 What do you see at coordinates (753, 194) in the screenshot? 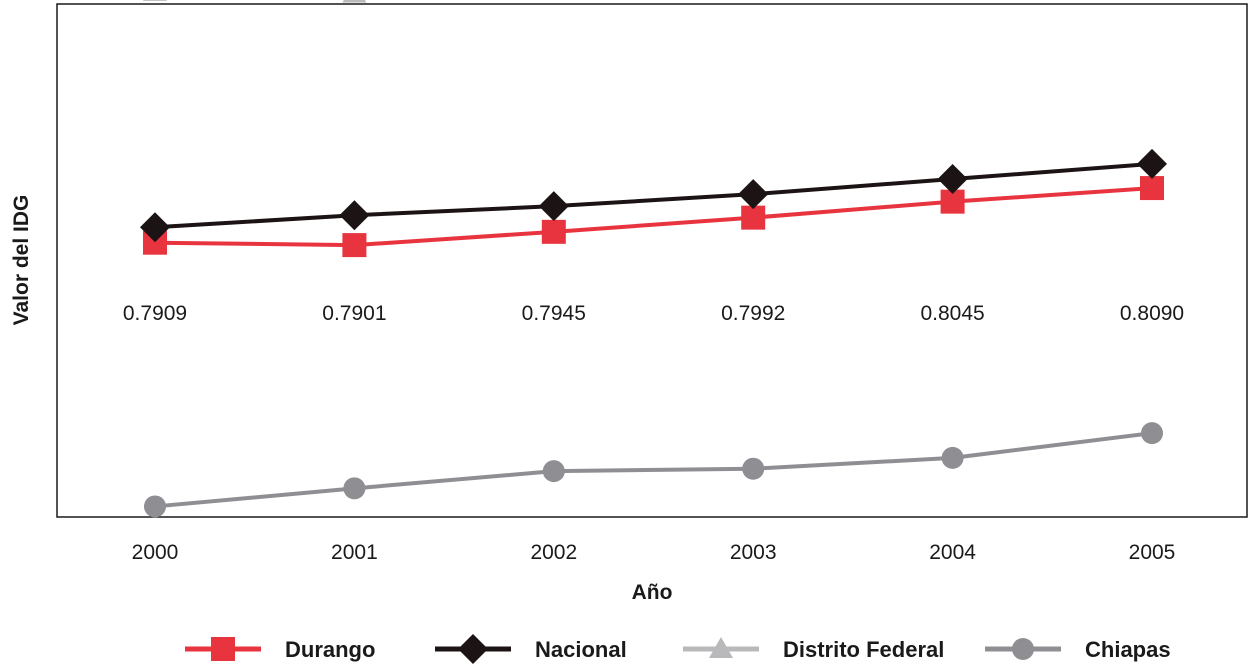
I see `point-nacional-2003` at bounding box center [753, 194].